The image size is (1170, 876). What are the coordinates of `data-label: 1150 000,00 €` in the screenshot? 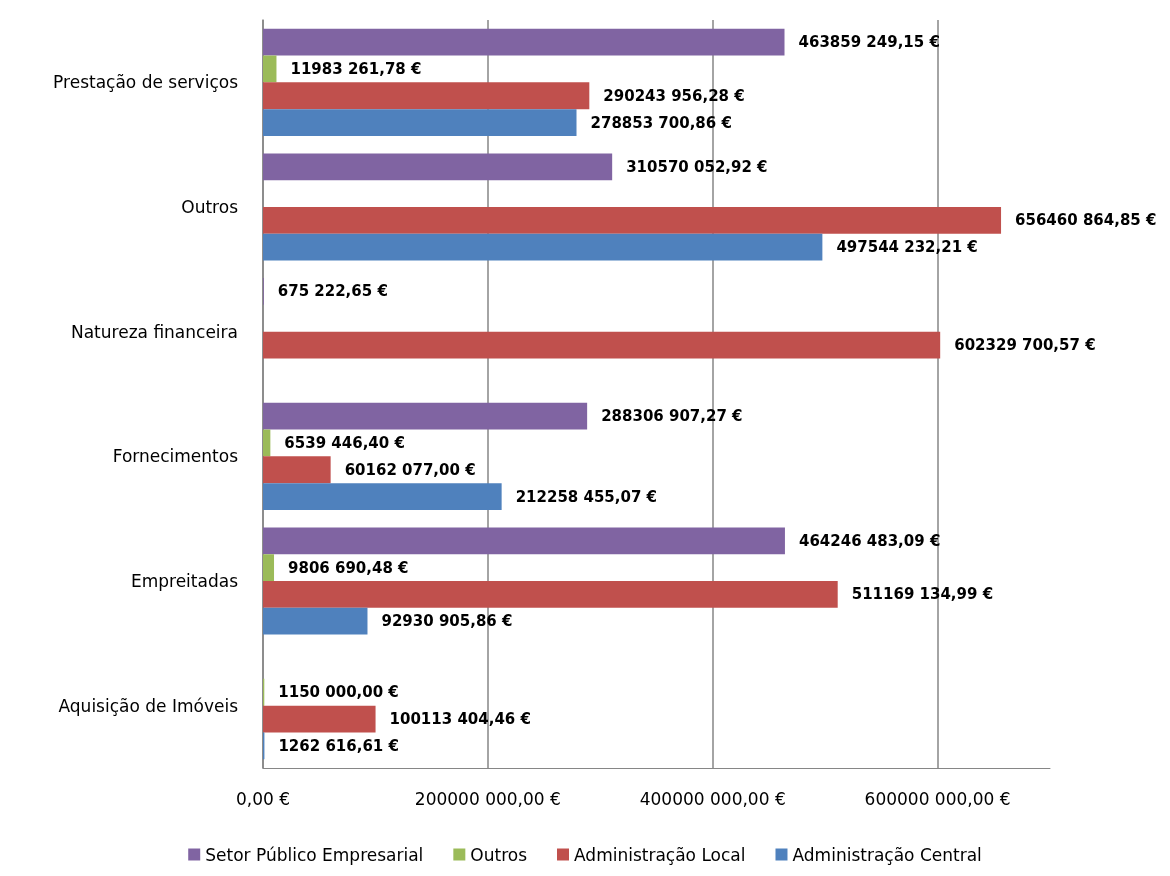 It's located at (338, 692).